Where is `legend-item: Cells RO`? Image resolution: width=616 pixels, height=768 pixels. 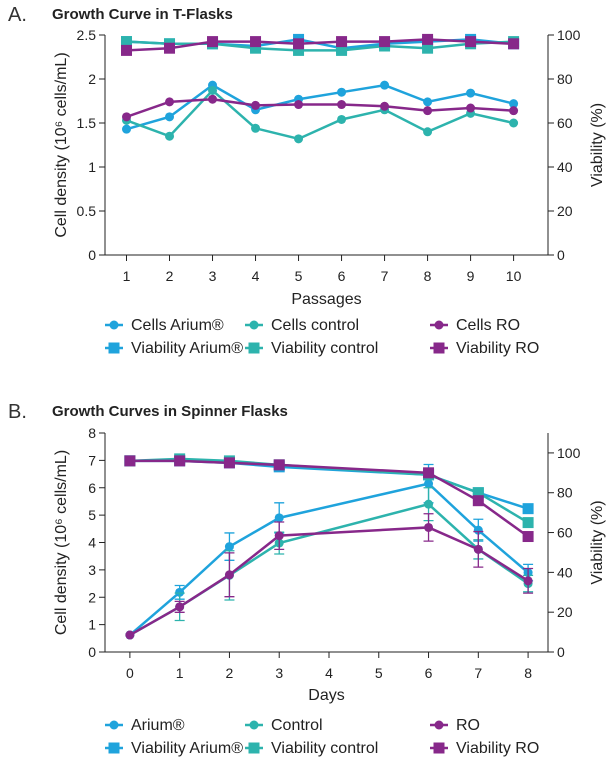 legend-item: Cells RO is located at coordinates (475, 325).